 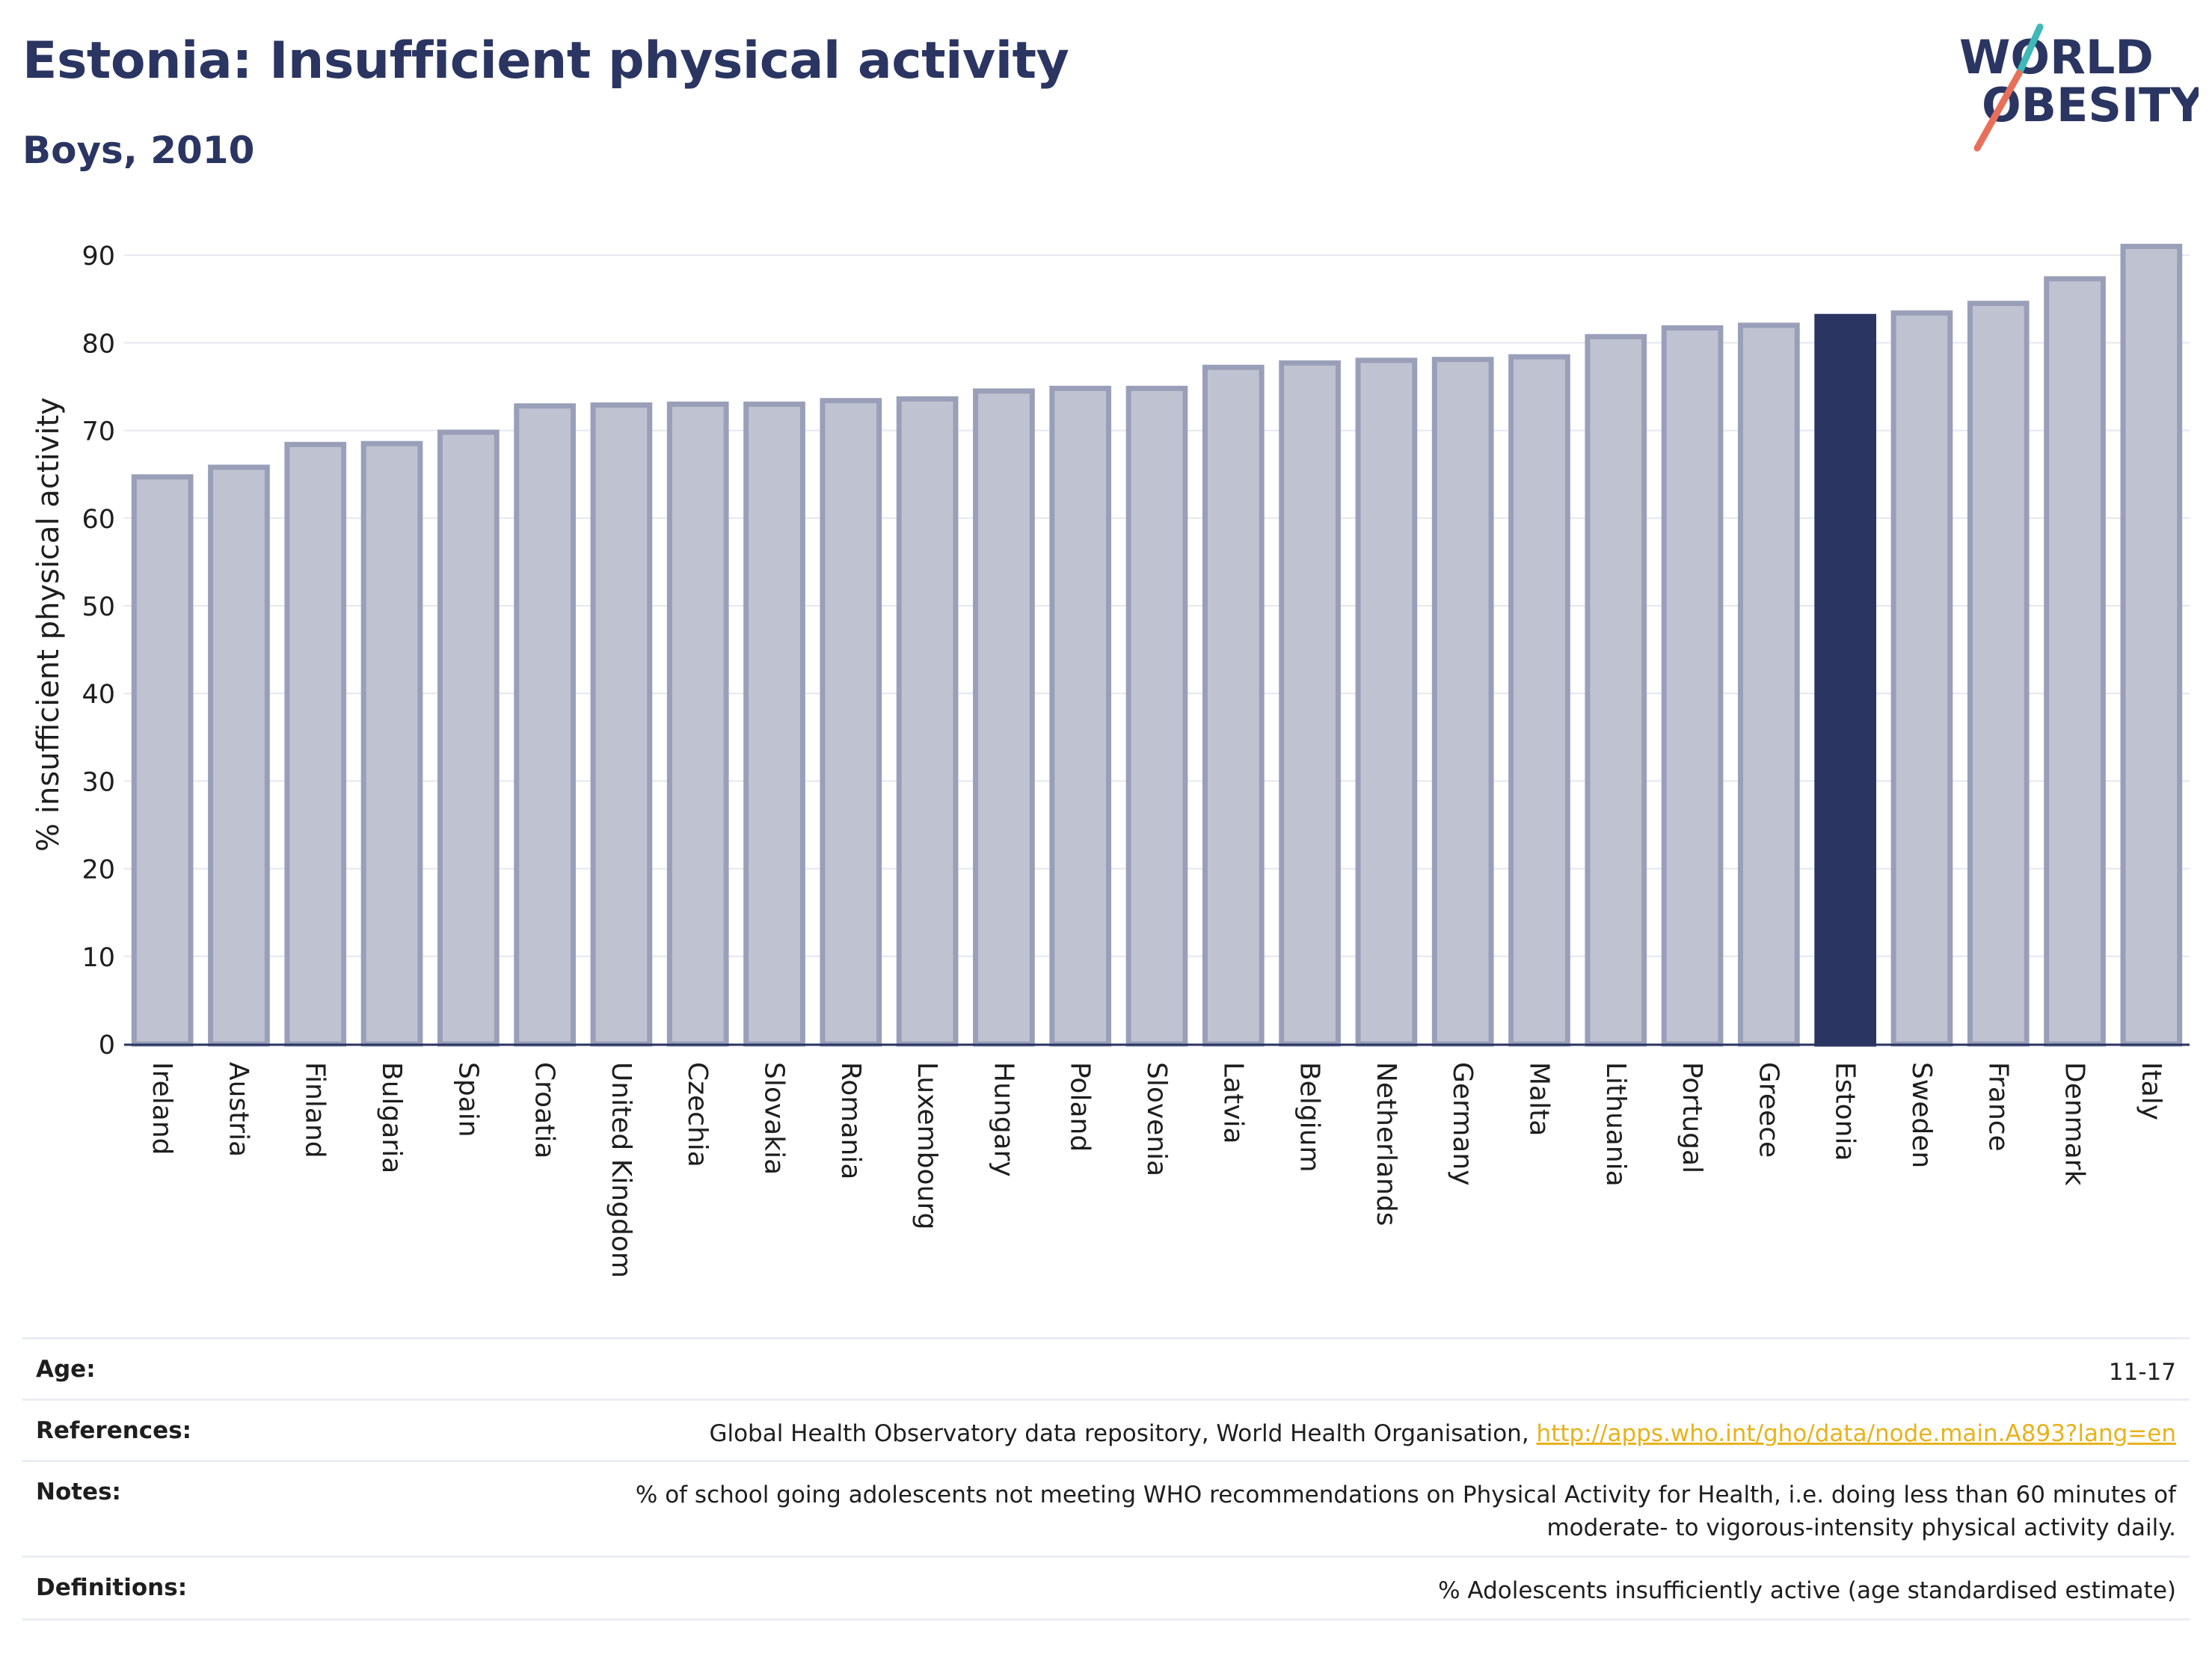 I want to click on bar-estonia, so click(x=1845, y=680).